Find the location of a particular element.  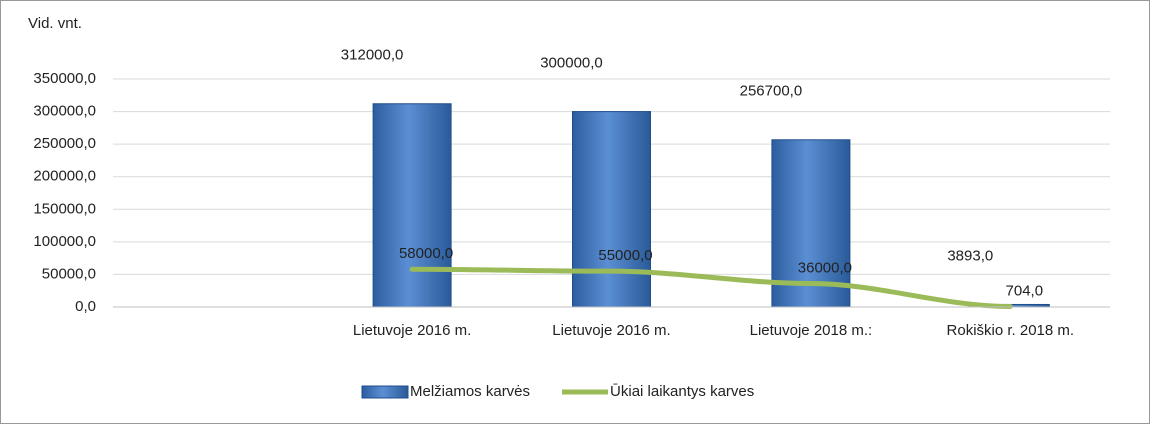

y-tick-label: 200000,0 is located at coordinates (64, 176).